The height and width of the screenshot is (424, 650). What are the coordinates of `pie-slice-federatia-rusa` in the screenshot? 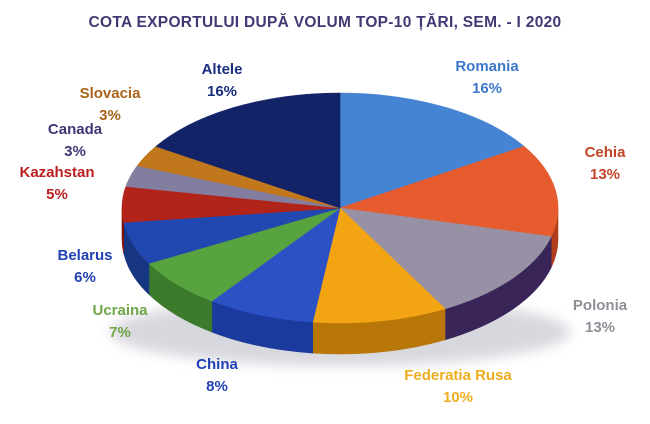 It's located at (379, 265).